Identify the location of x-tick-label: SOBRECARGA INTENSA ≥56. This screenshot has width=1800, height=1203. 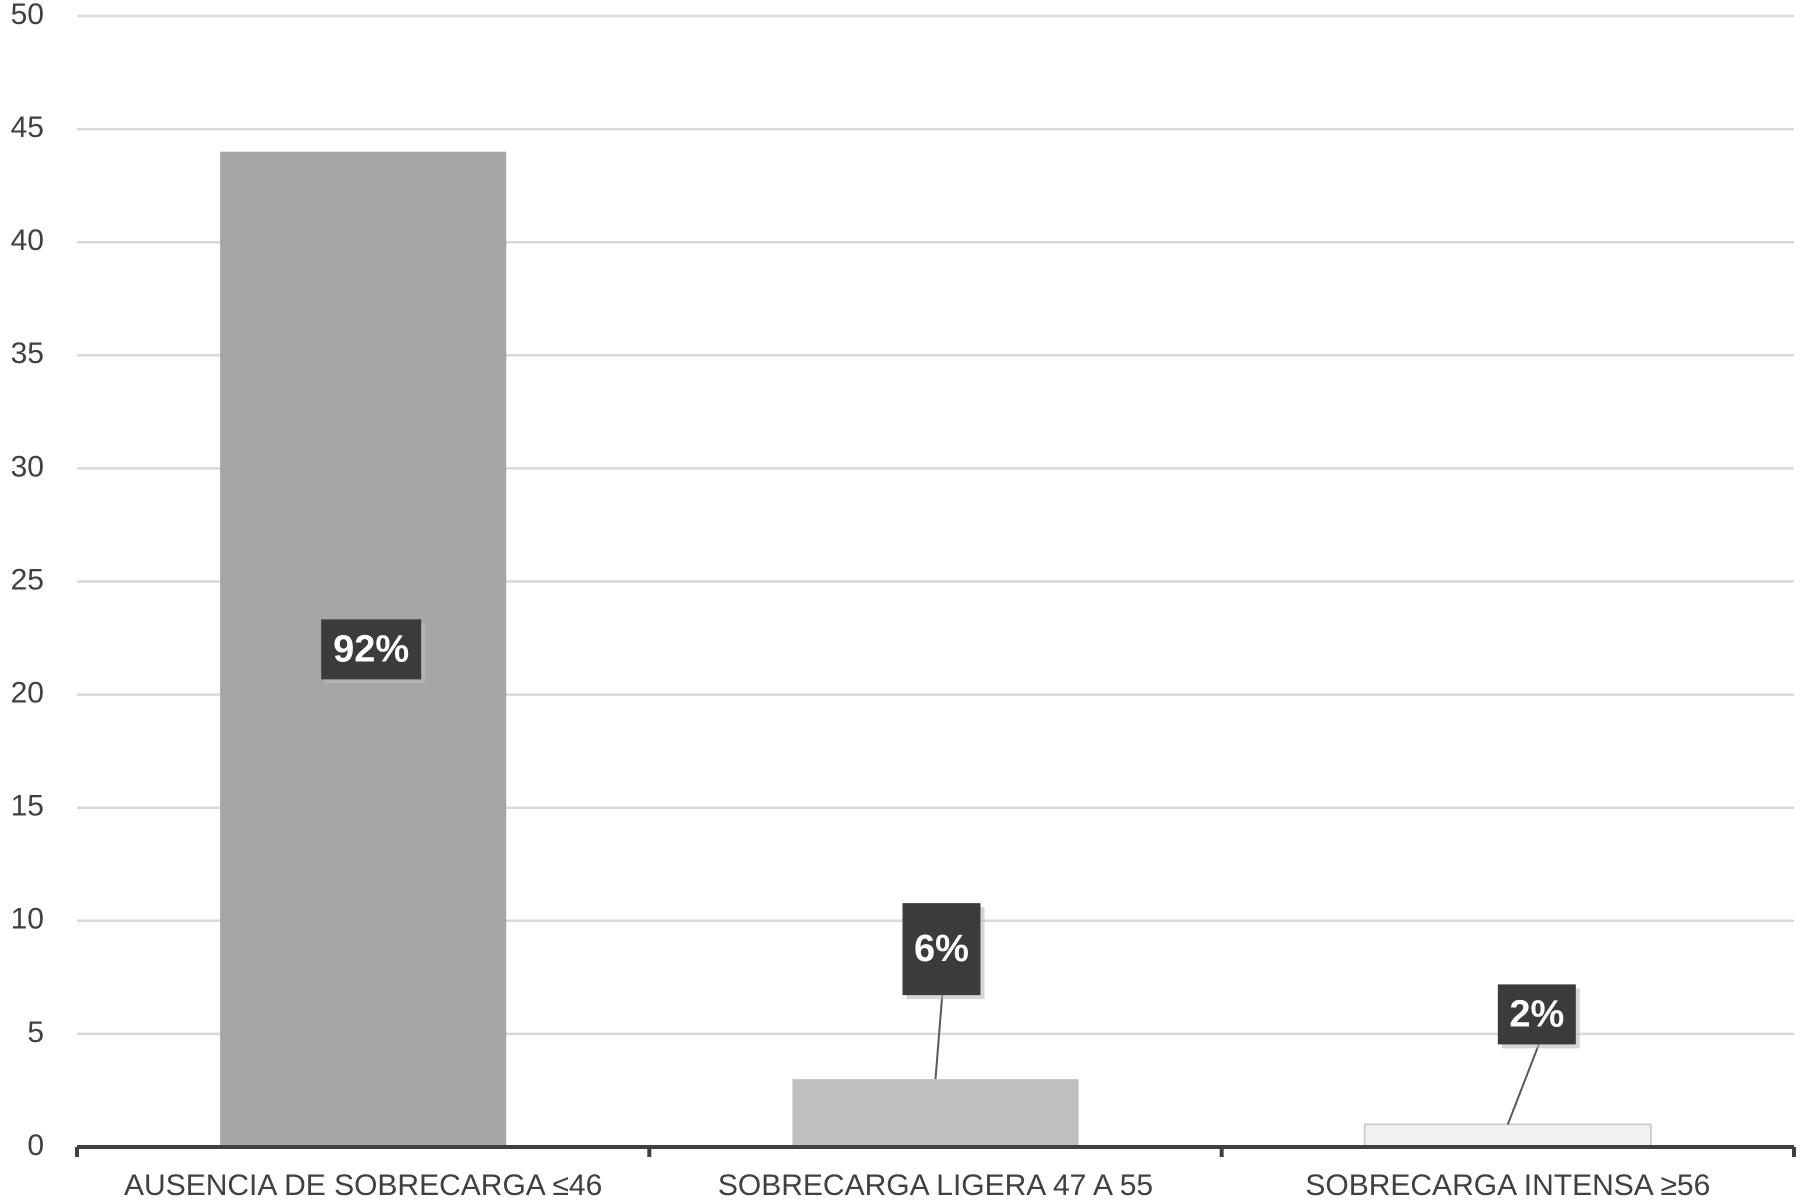
(1507, 1185).